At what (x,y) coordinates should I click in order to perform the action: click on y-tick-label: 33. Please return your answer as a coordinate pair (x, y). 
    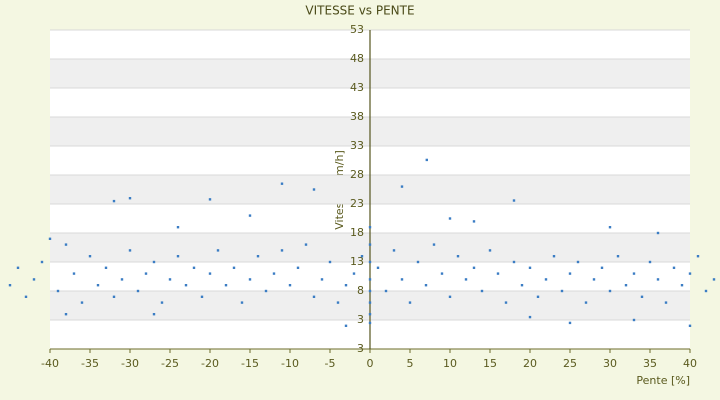
    Looking at the image, I should click on (357, 145).